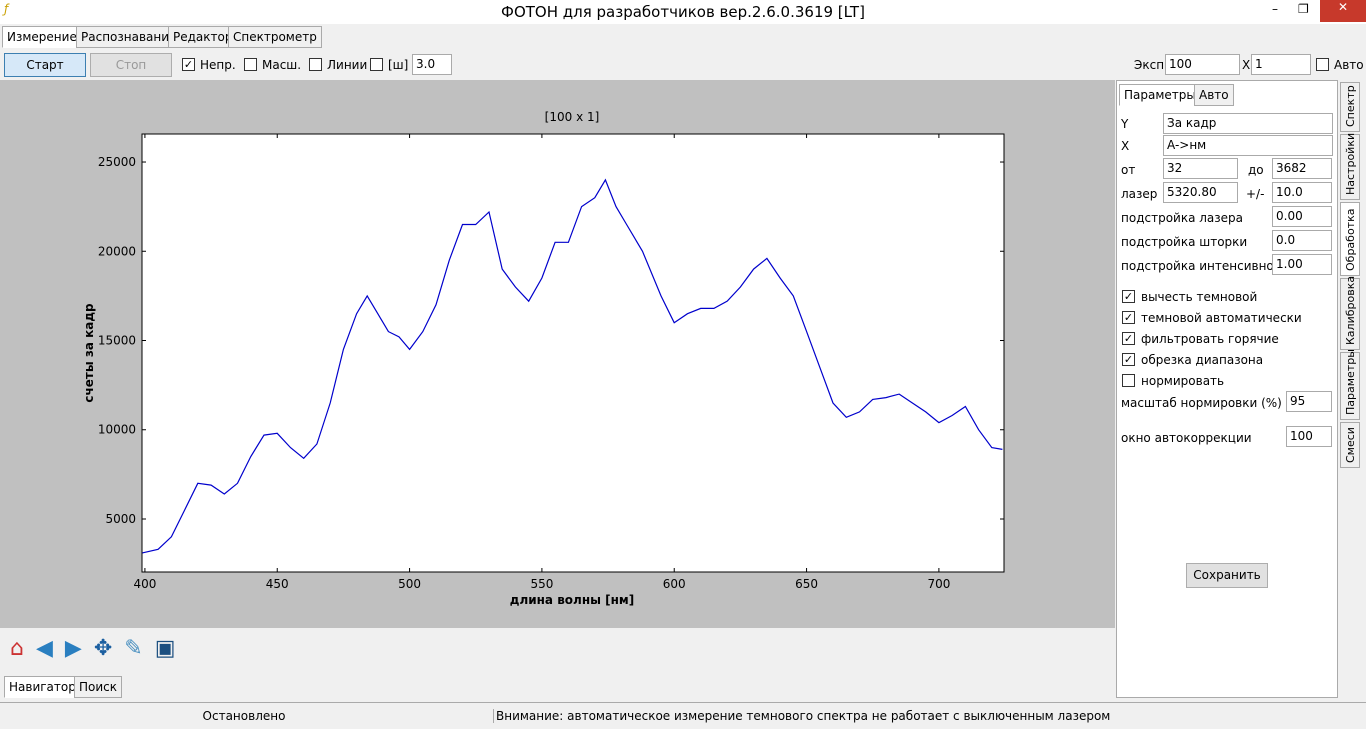 Image resolution: width=1366 pixels, height=729 pixels. I want to click on side-tab-label: Спектр, so click(1350, 106).